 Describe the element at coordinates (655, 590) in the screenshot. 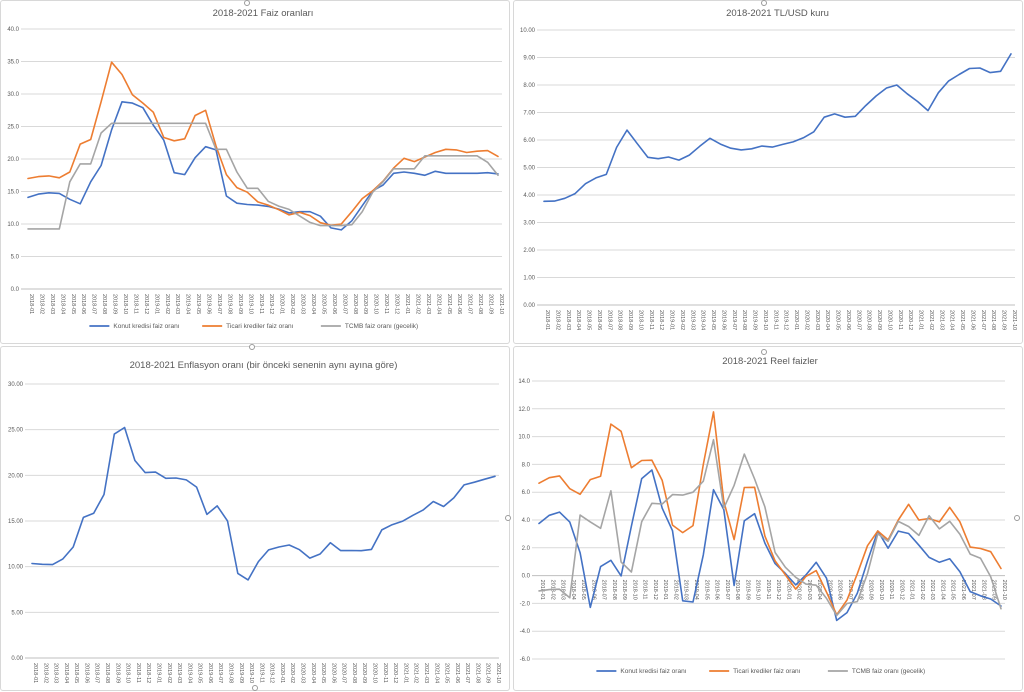

I see `x-axis-tick-label: 2018-12` at that location.